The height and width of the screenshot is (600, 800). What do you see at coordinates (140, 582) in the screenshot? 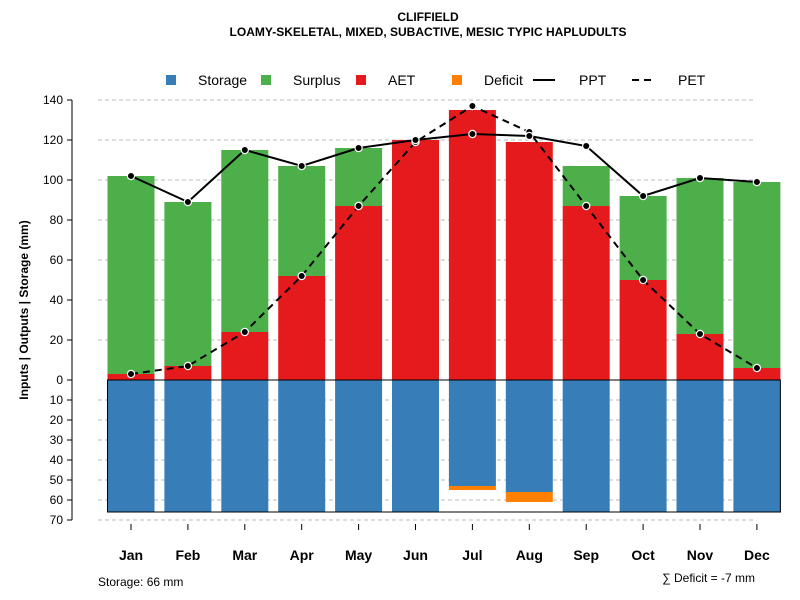
I see `storage-footnote: Storage: 66 mm` at bounding box center [140, 582].